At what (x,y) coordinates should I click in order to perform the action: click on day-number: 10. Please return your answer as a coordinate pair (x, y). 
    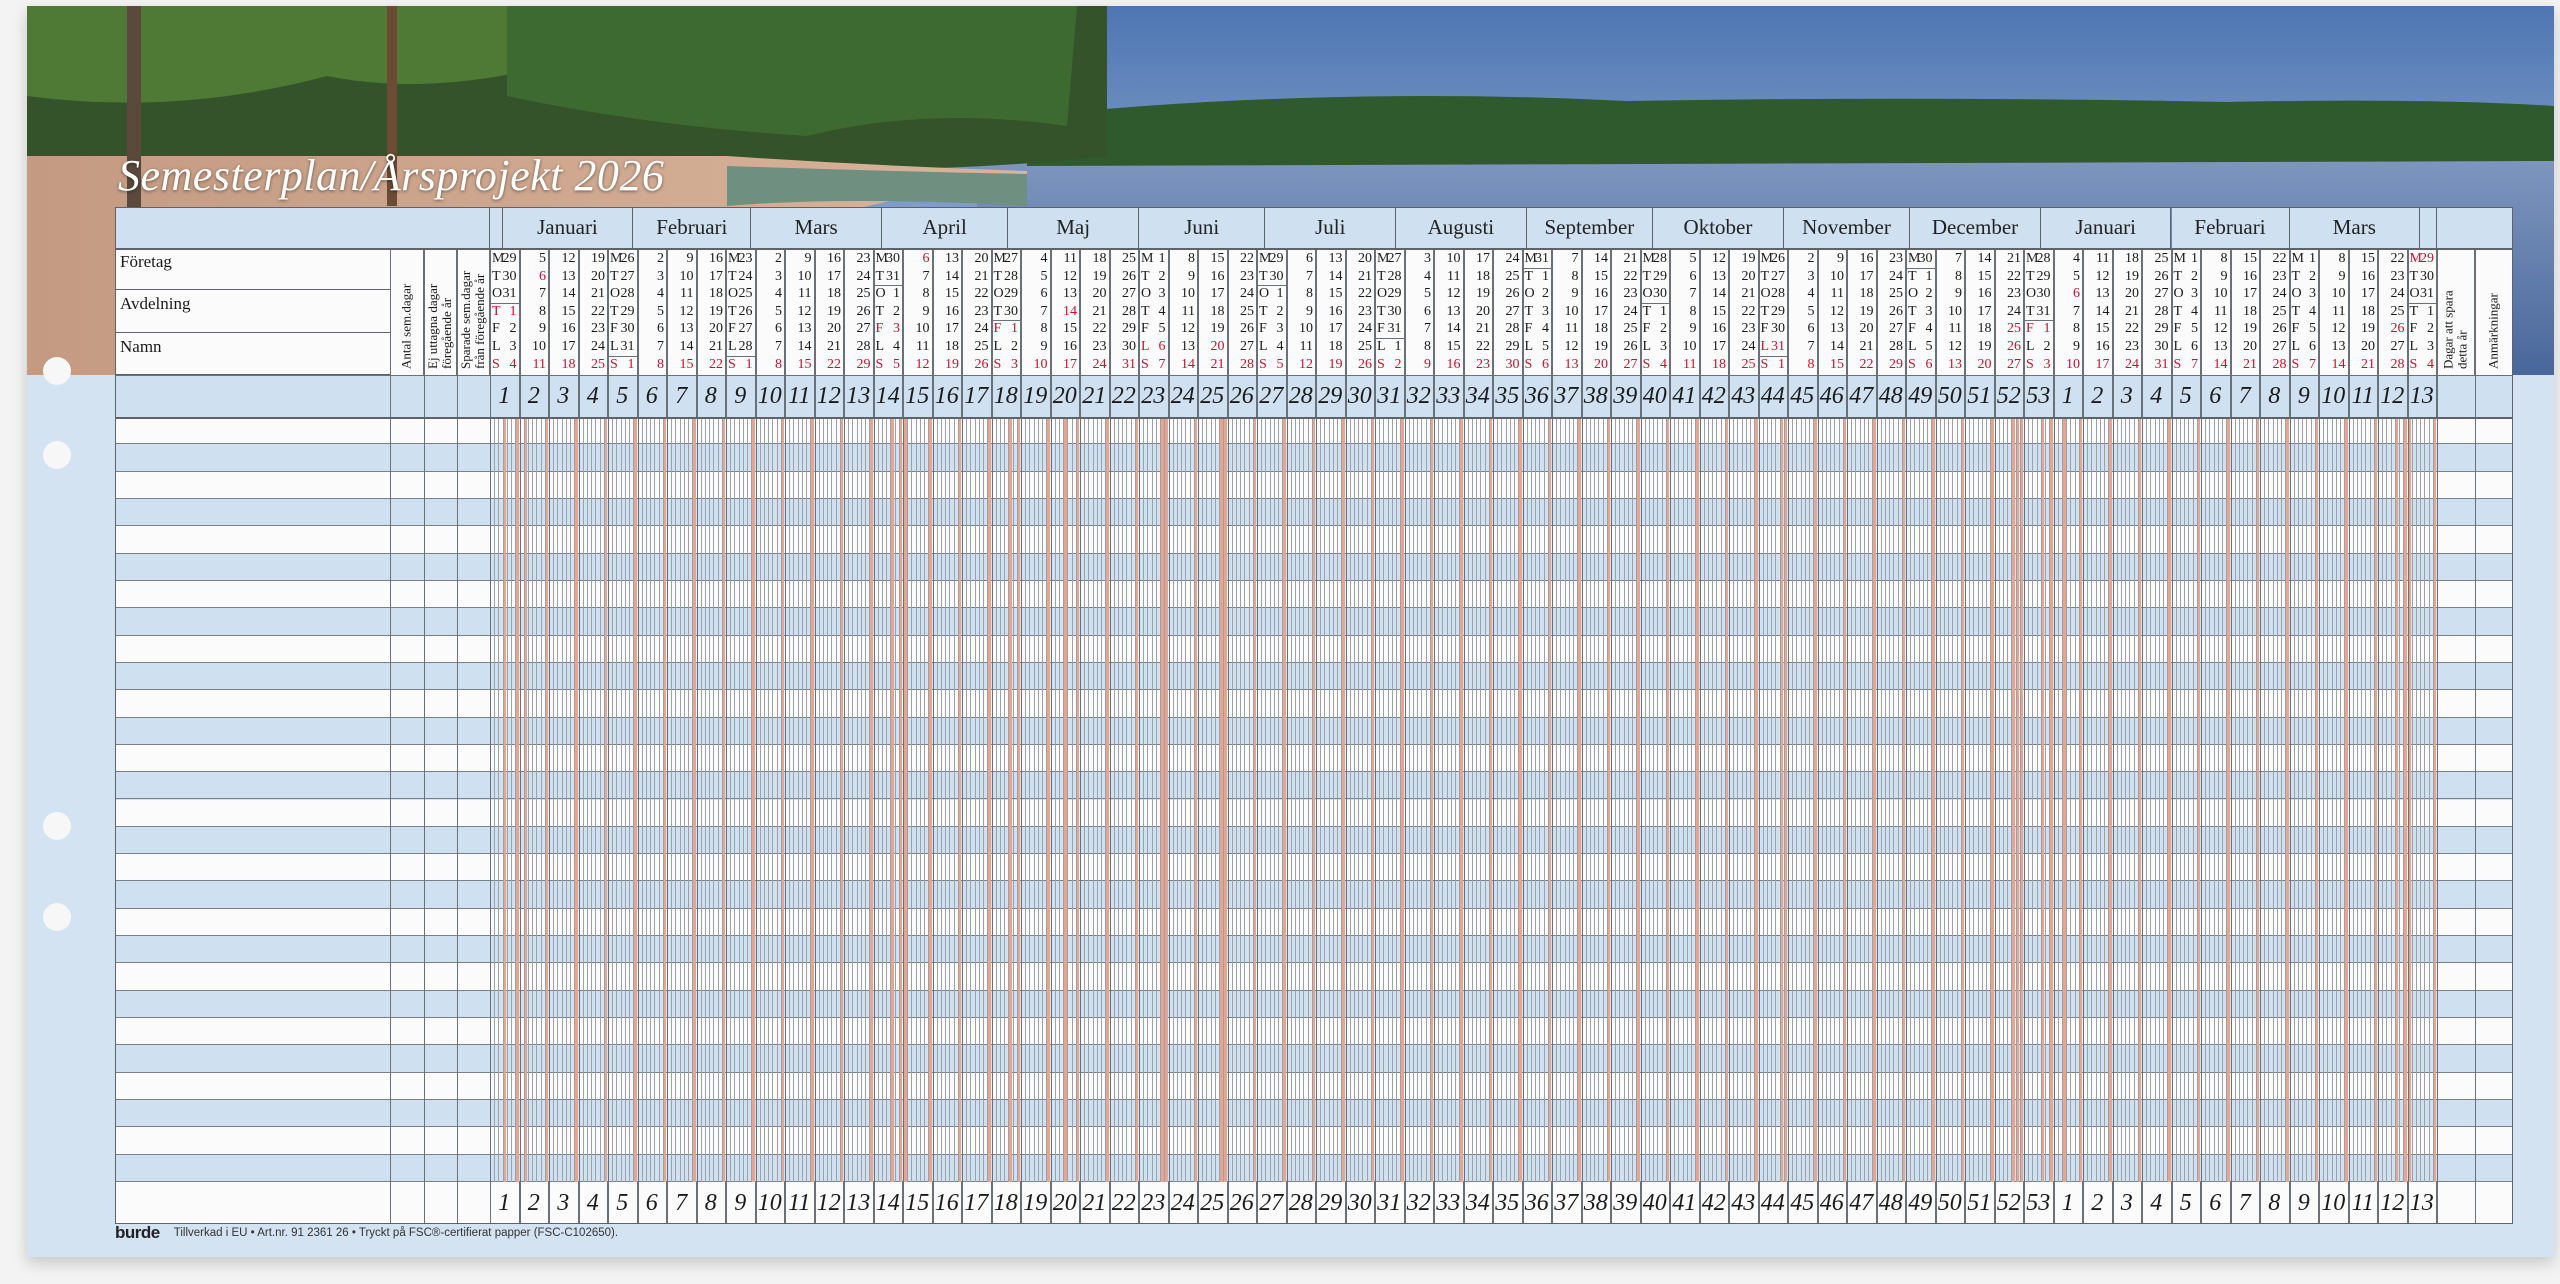
    Looking at the image, I should click on (2073, 364).